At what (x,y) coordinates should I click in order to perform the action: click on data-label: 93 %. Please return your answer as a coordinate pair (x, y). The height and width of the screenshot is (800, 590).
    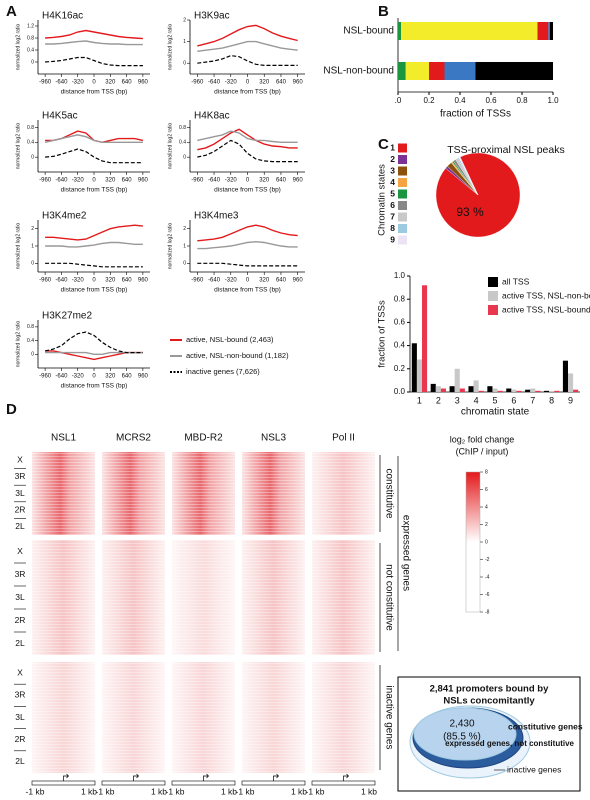
    Looking at the image, I should click on (470, 212).